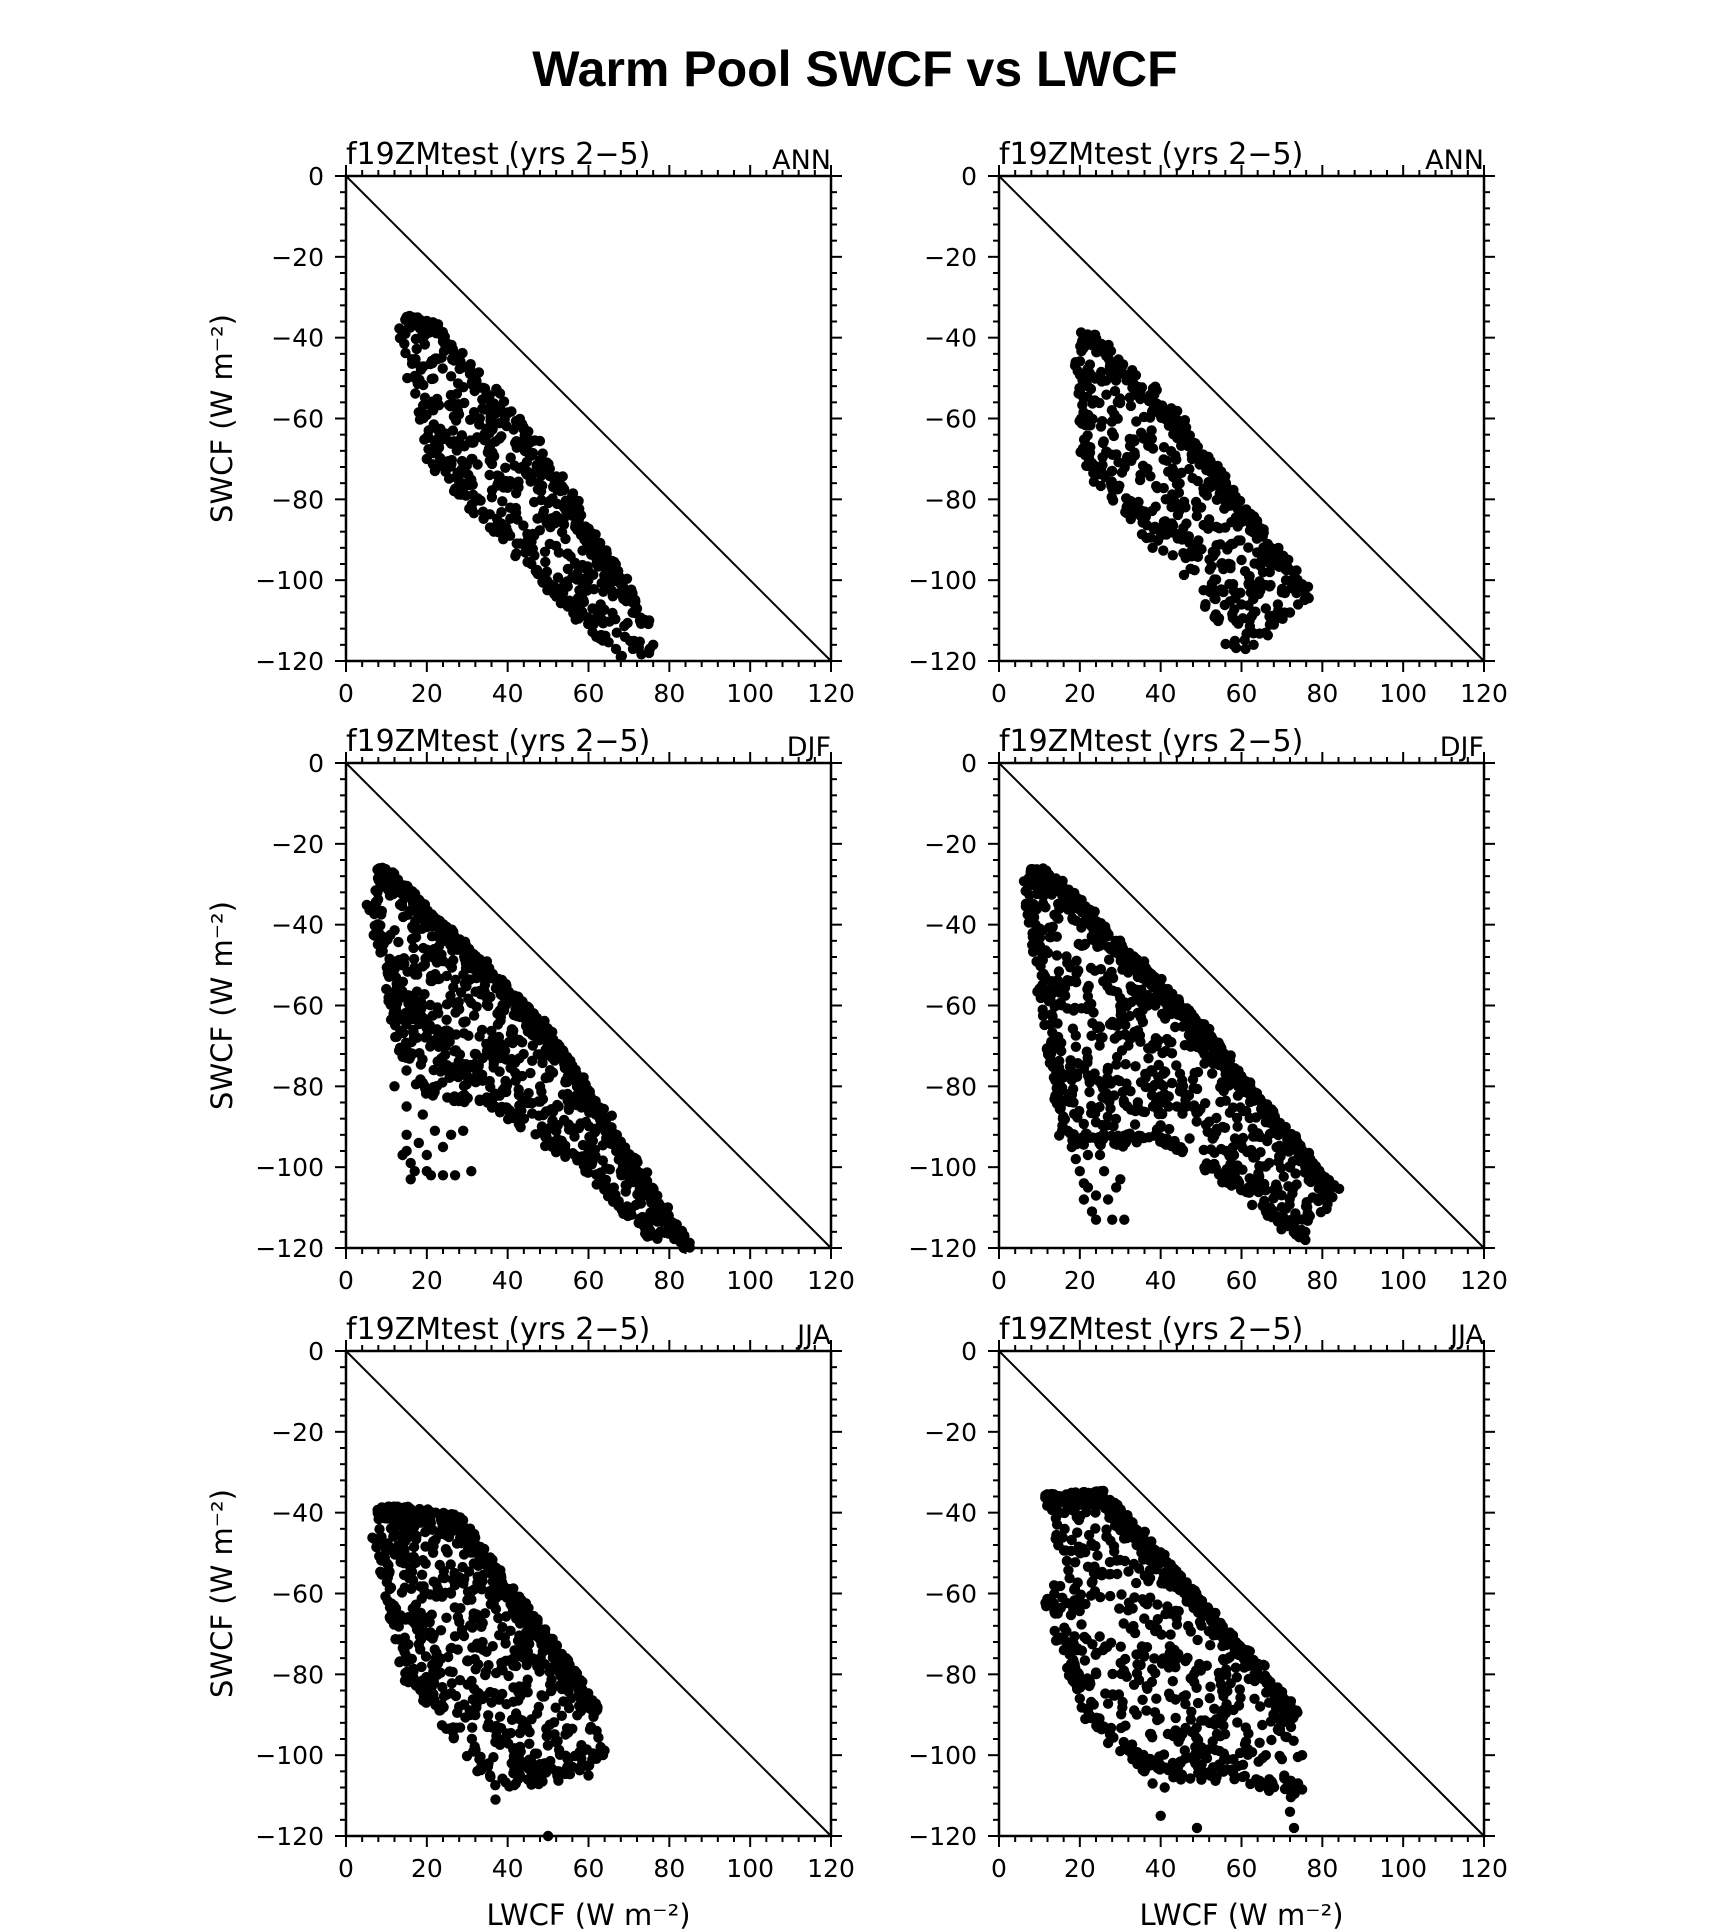  What do you see at coordinates (297, 1432) in the screenshot?
I see `y-tick-label: −20` at bounding box center [297, 1432].